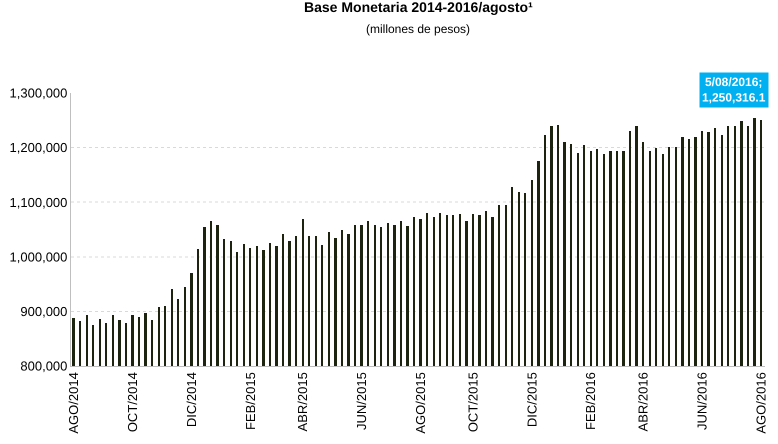  Describe the element at coordinates (39, 256) in the screenshot. I see `y-tick-label: 1,000,000` at that location.